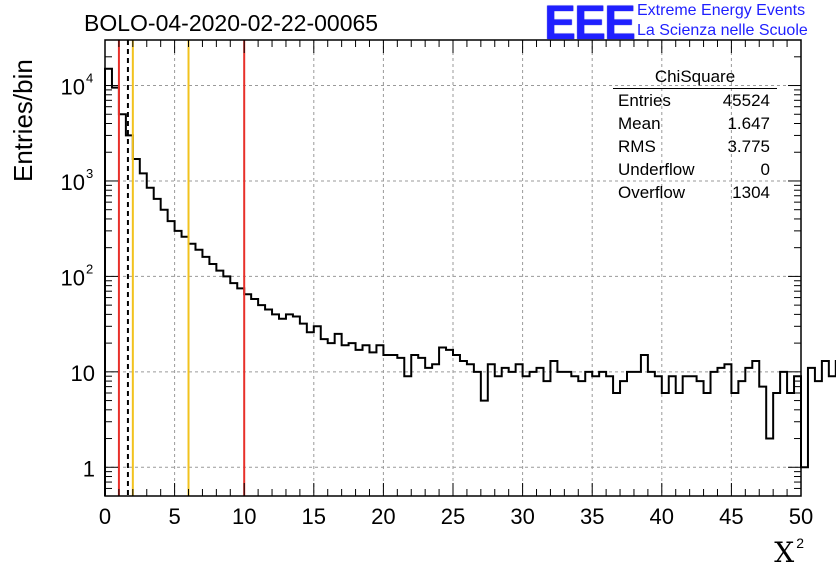 The height and width of the screenshot is (572, 836). Describe the element at coordinates (695, 100) in the screenshot. I see `stats-row-entries: Entries 45524` at that location.